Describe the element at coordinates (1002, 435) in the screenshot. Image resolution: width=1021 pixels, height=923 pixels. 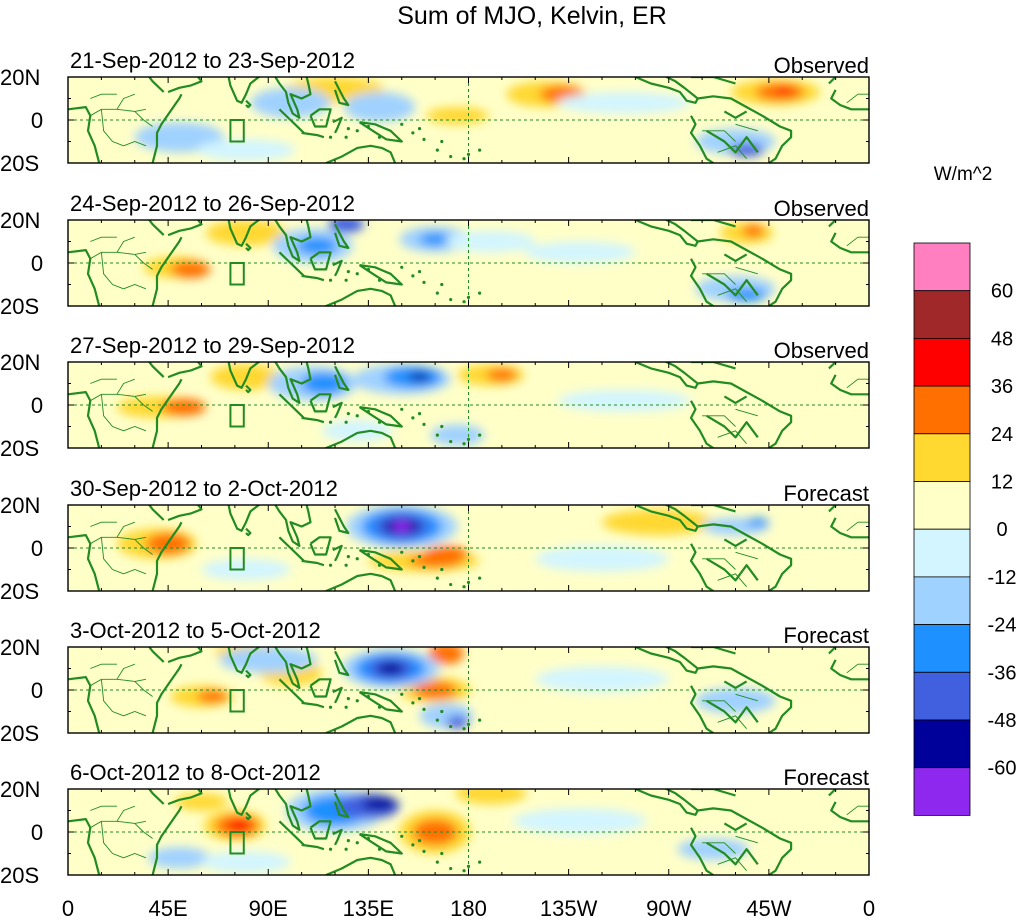
I see `colorbar-tick-label: 24` at that location.